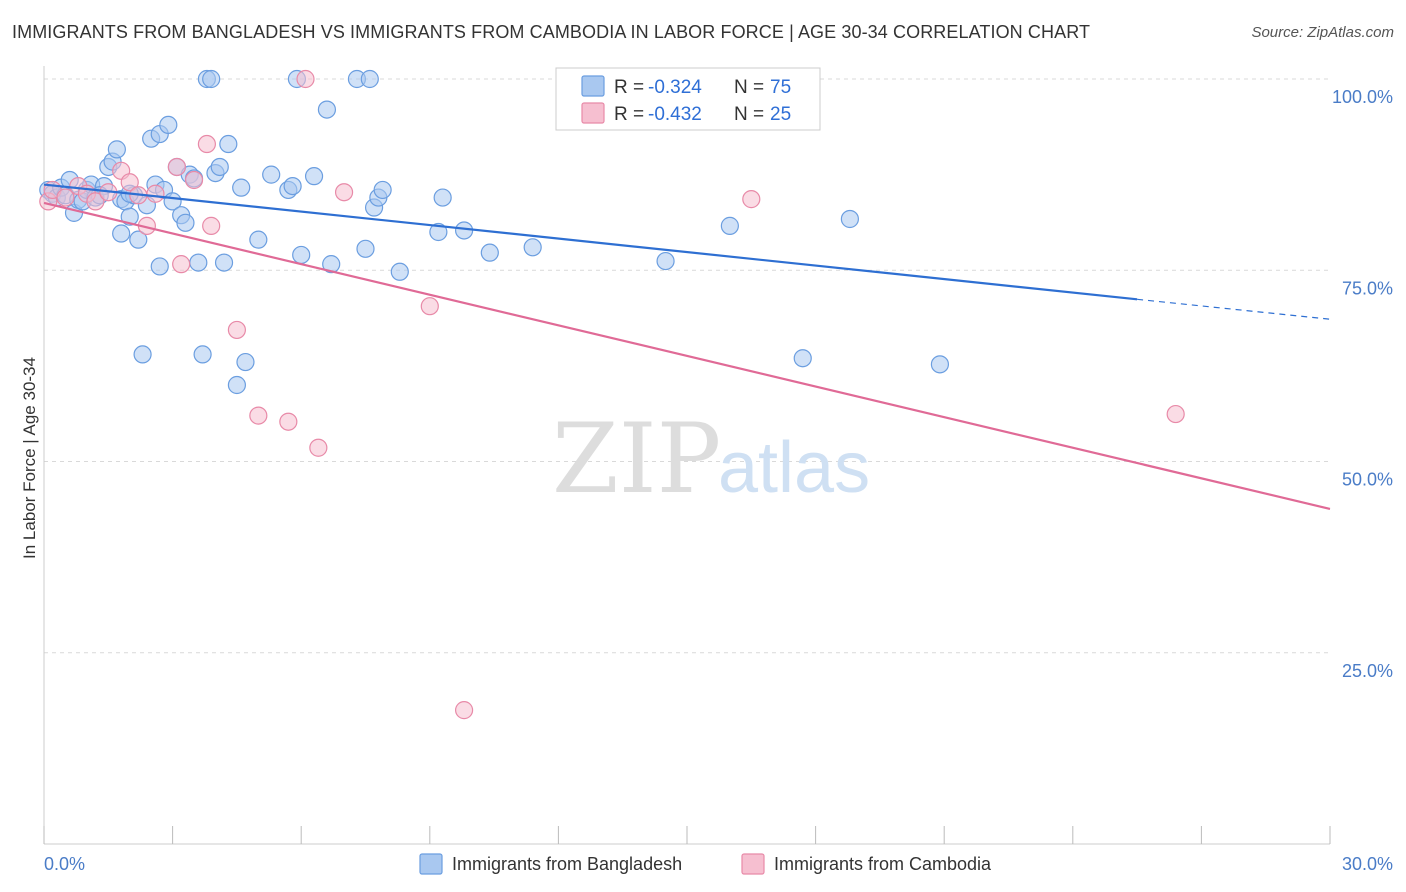  I want to click on legend-n-value-bangladesh: 75, so click(780, 87).